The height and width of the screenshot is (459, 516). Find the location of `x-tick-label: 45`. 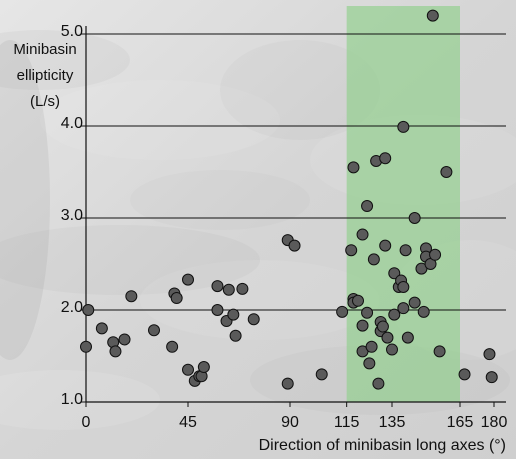

x-tick-label: 45 is located at coordinates (188, 422).